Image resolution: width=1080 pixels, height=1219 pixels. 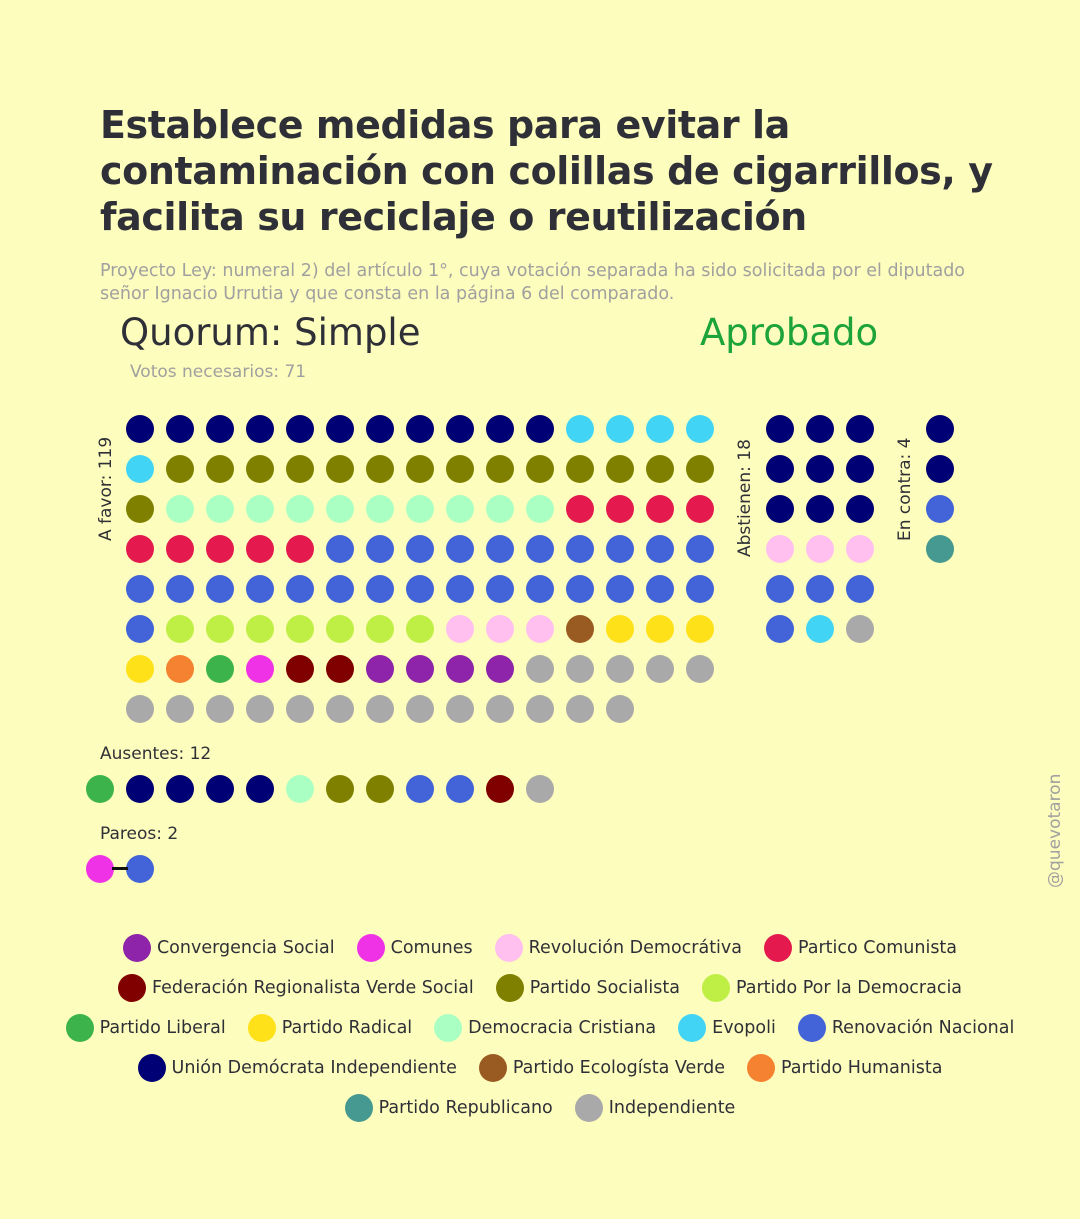 I want to click on pareos-dot-comunes, so click(x=100, y=869).